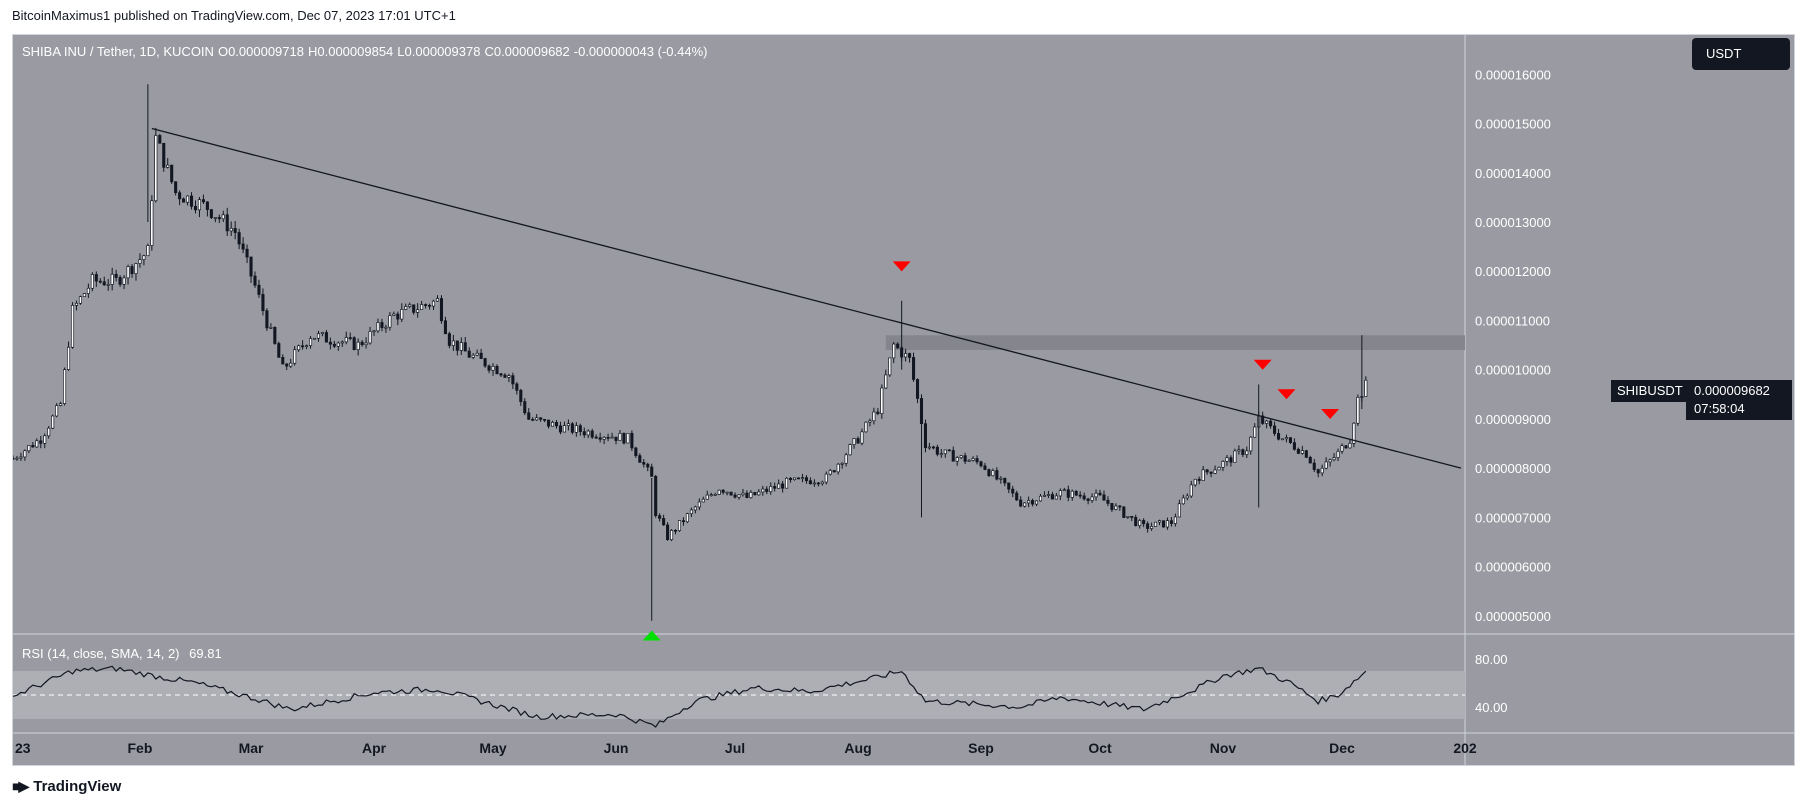 Image resolution: width=1807 pixels, height=809 pixels. What do you see at coordinates (1513, 468) in the screenshot?
I see `price-tick-label: 0.000008000` at bounding box center [1513, 468].